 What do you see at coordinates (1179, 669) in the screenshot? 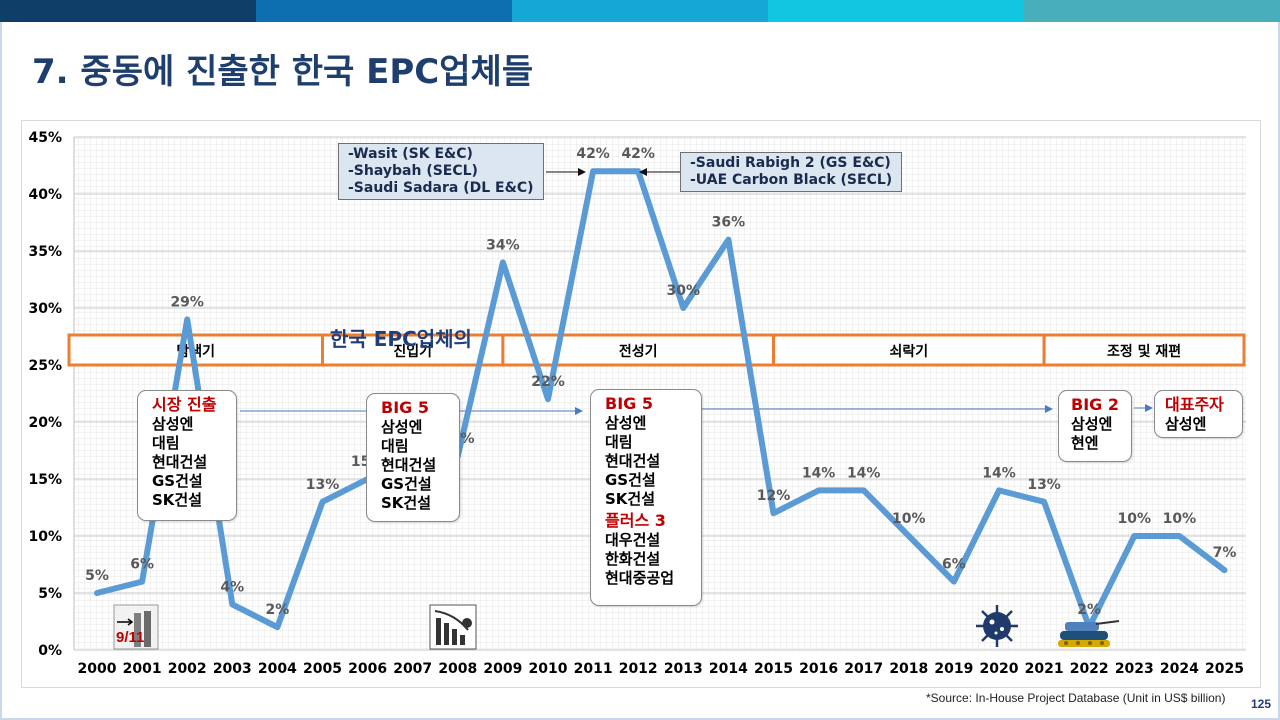
I see `x-tick-label: 2024` at bounding box center [1179, 669].